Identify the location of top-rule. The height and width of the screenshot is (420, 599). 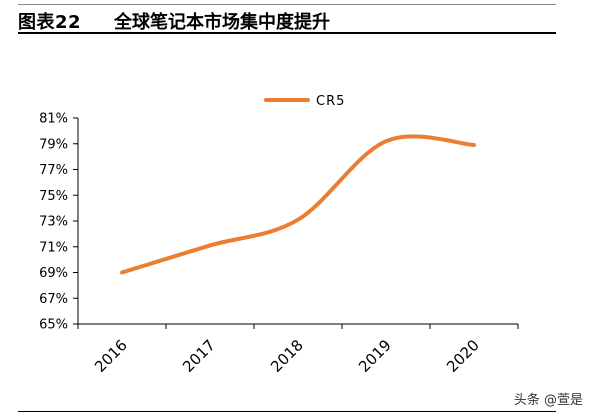
(287, 4).